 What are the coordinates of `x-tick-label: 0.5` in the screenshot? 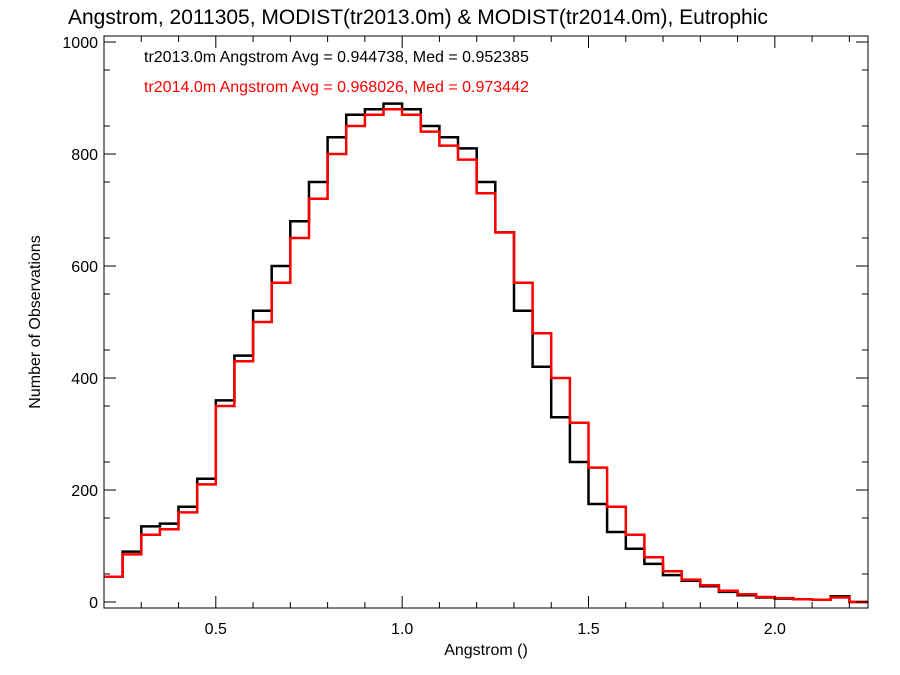 It's located at (216, 629).